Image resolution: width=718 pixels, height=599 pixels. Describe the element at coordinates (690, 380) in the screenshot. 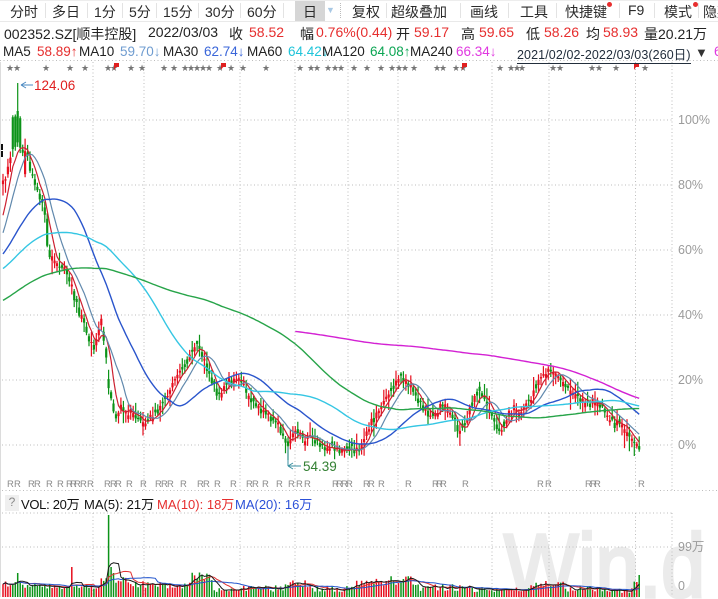

I see `svg-text: 20%` at that location.